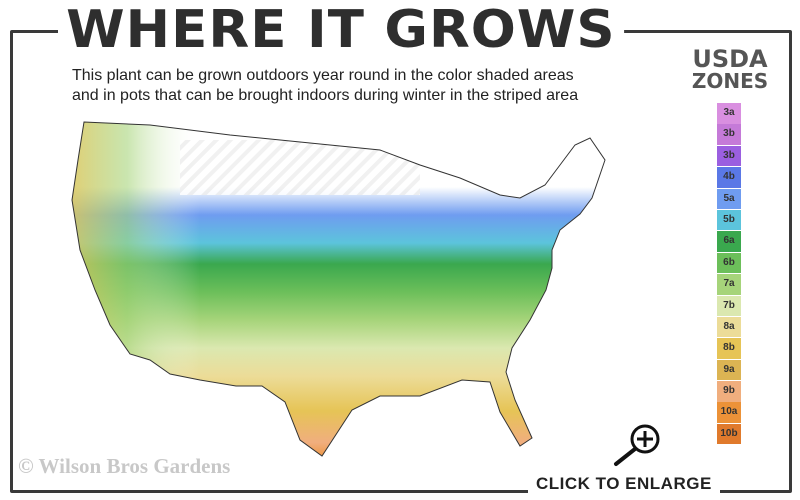  What do you see at coordinates (729, 370) in the screenshot?
I see `legend-zone-9a: 9a` at bounding box center [729, 370].